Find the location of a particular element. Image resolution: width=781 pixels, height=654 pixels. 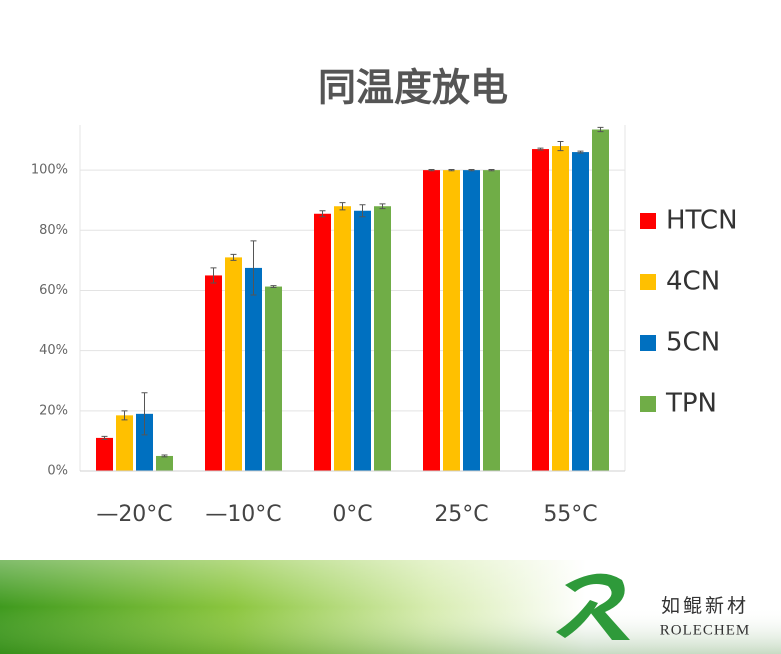

brand-cn: 如鲲新材 is located at coordinates (705, 606).